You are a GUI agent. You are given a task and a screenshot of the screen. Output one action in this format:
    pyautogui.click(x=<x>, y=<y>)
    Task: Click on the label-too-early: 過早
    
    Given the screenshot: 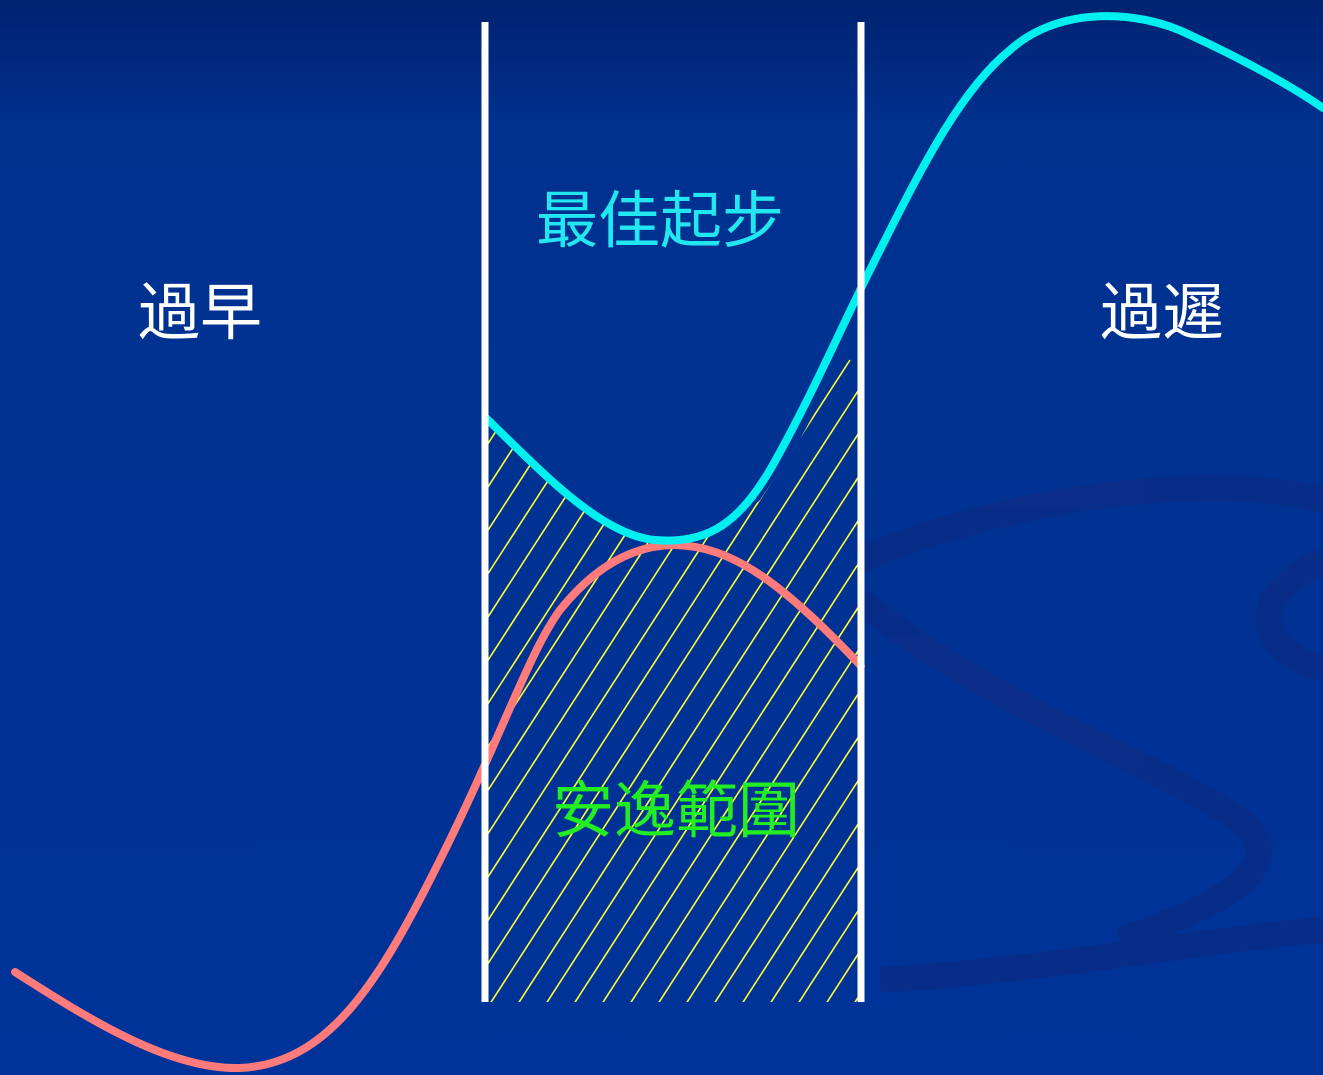 What is the action you would take?
    pyautogui.click(x=200, y=312)
    